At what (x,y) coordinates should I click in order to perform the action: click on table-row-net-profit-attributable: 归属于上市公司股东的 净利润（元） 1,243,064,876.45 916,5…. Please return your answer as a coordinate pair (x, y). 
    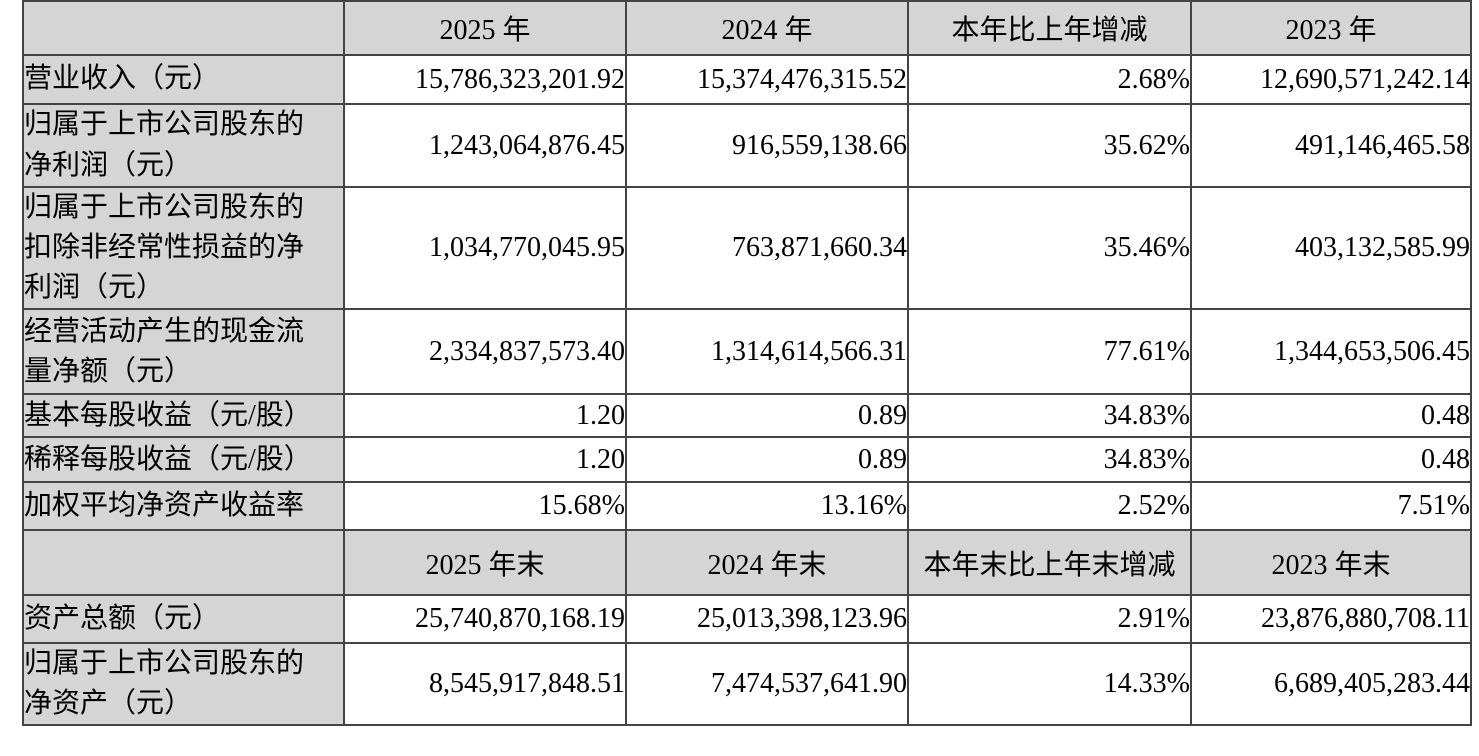
    Looking at the image, I should click on (747, 145).